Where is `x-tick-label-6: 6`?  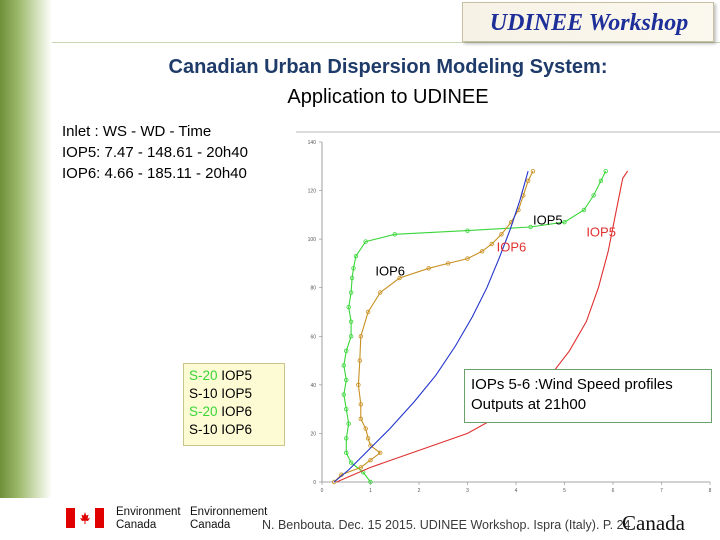
x-tick-label-6: 6 is located at coordinates (613, 491).